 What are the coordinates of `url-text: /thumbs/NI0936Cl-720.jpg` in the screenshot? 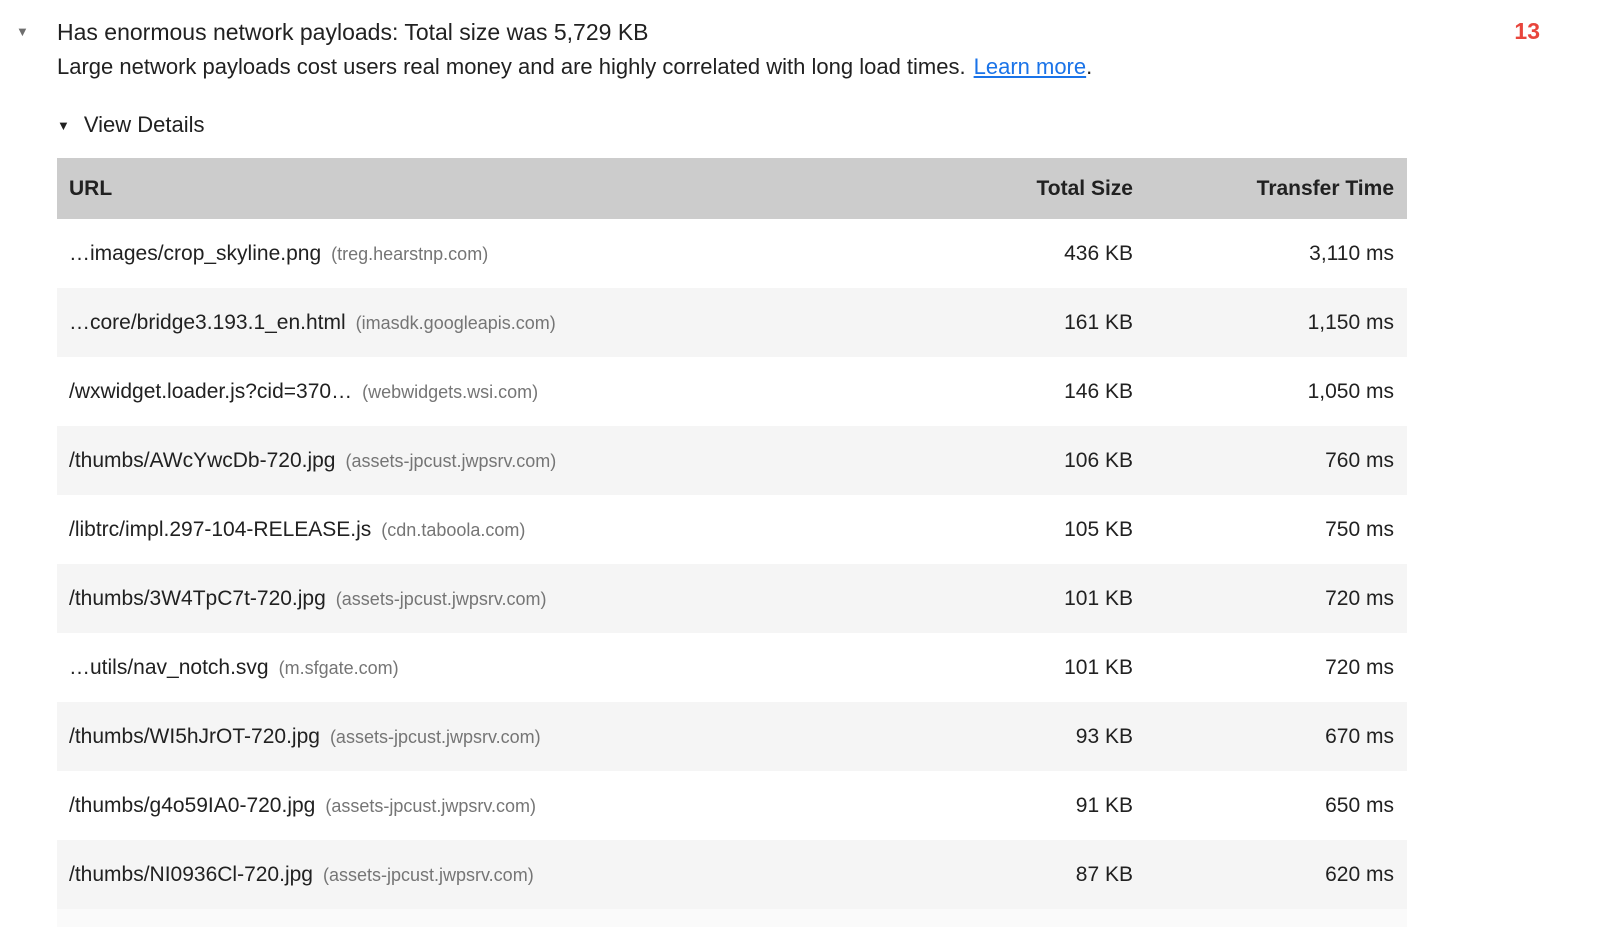 It's located at (191, 874).